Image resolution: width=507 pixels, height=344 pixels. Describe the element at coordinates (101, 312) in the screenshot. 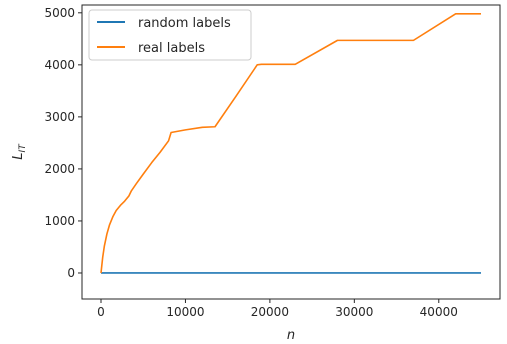

I see `x-tick-label: 0` at that location.